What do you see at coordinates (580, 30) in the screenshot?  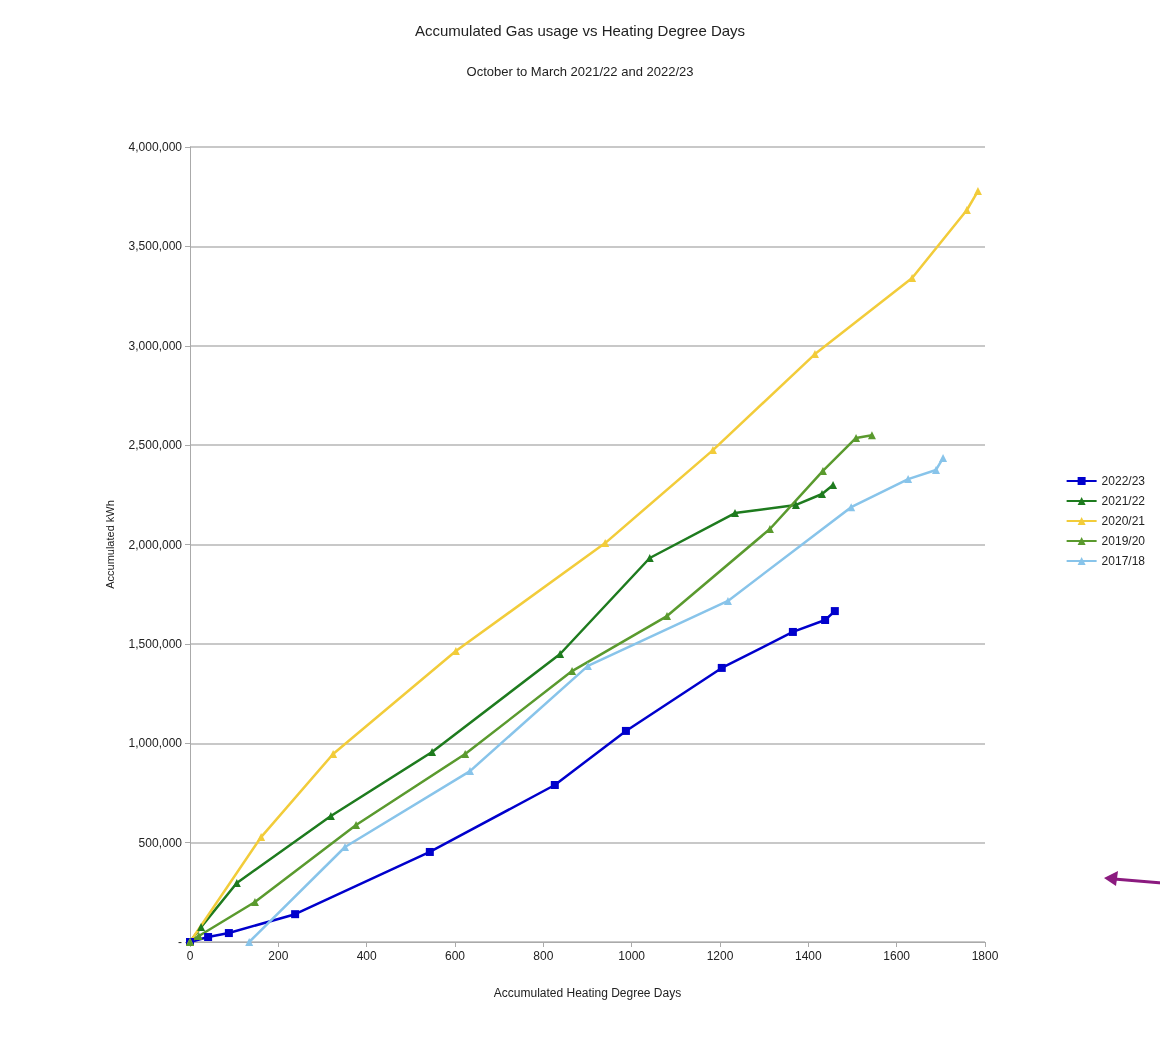 I see `chart-title: Accumulated Gas usage vs Heating Degree Days` at bounding box center [580, 30].